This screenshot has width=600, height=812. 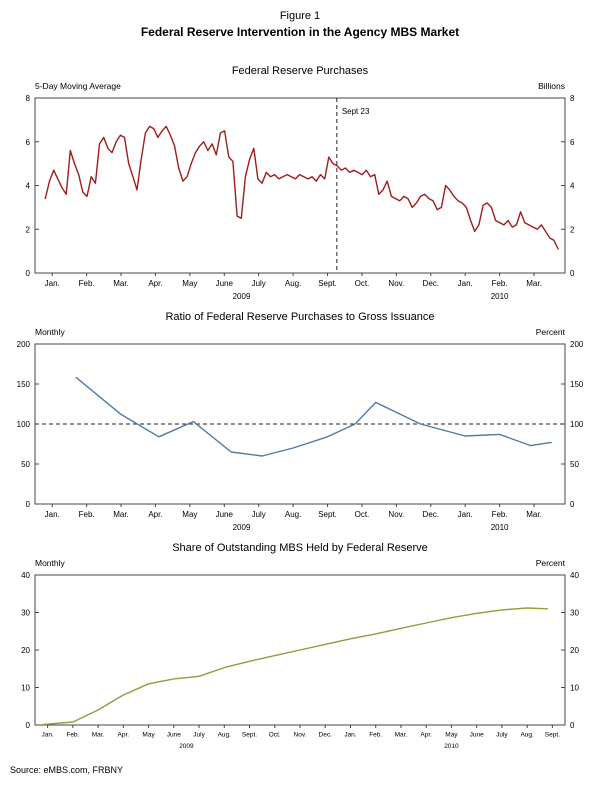 I want to click on source-note: Source: eMBS.com, FRBNY, so click(x=67, y=770).